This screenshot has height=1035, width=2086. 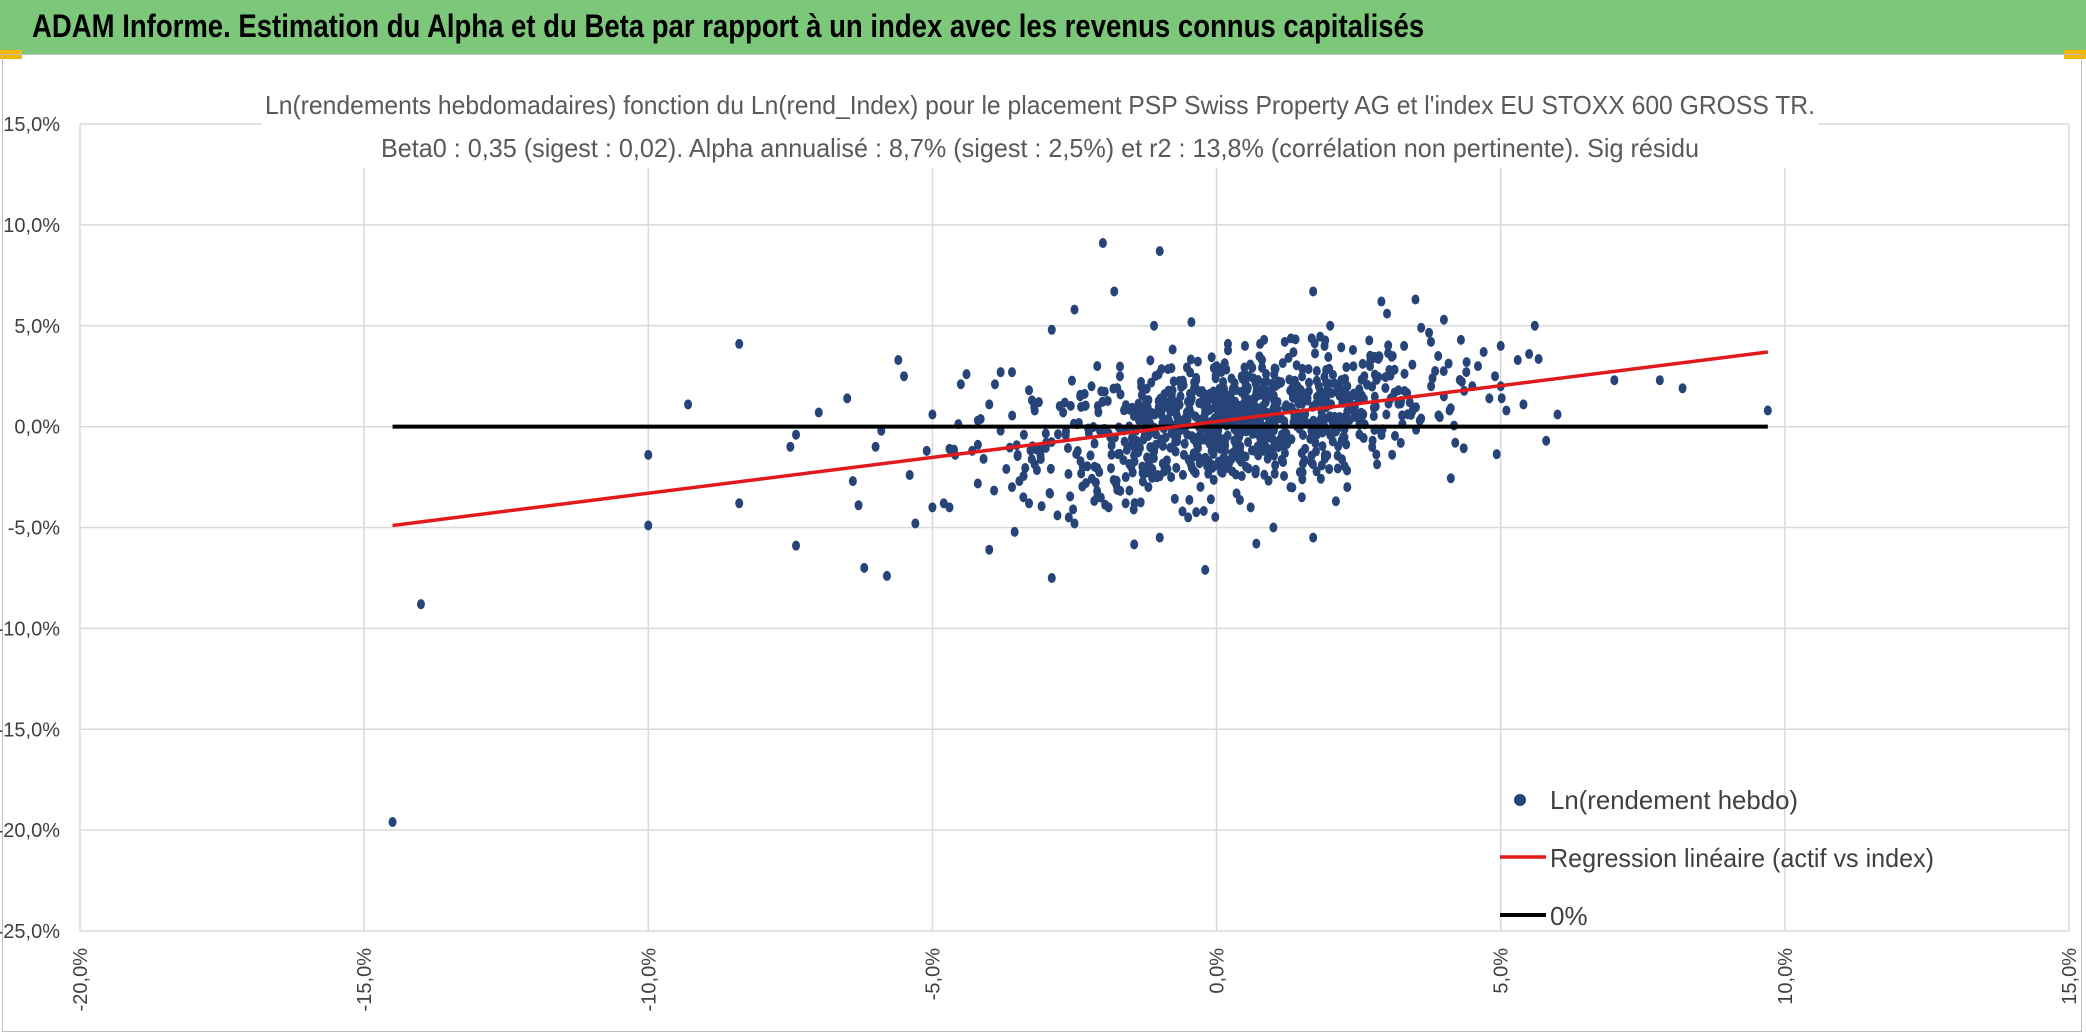 I want to click on y-tick-label: 5,0%, so click(x=37, y=327).